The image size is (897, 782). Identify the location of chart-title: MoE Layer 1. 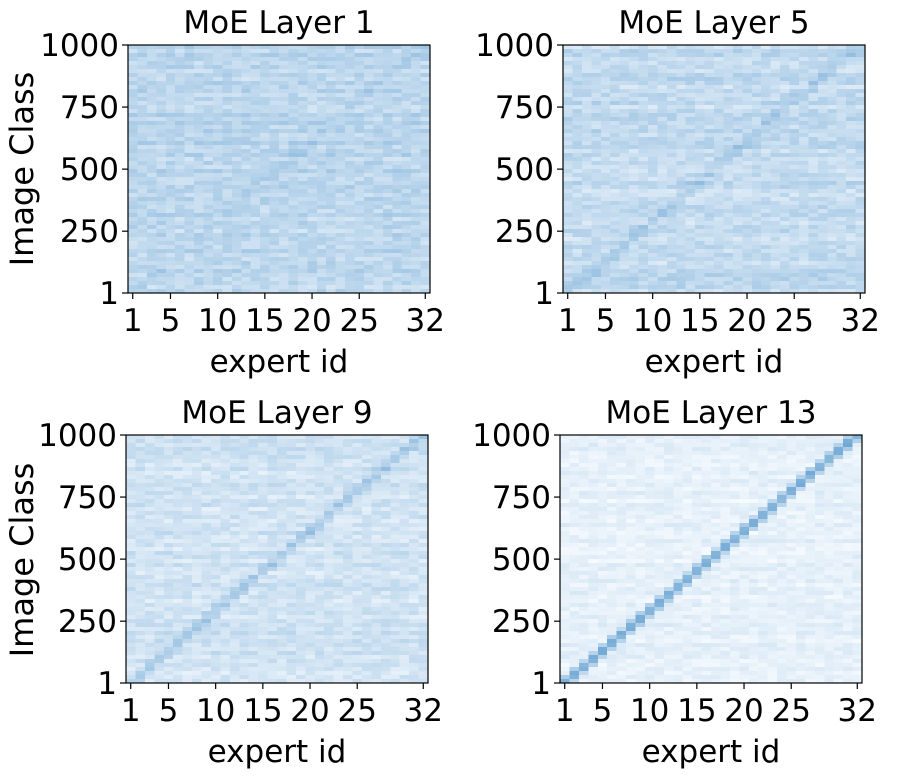
(278, 23).